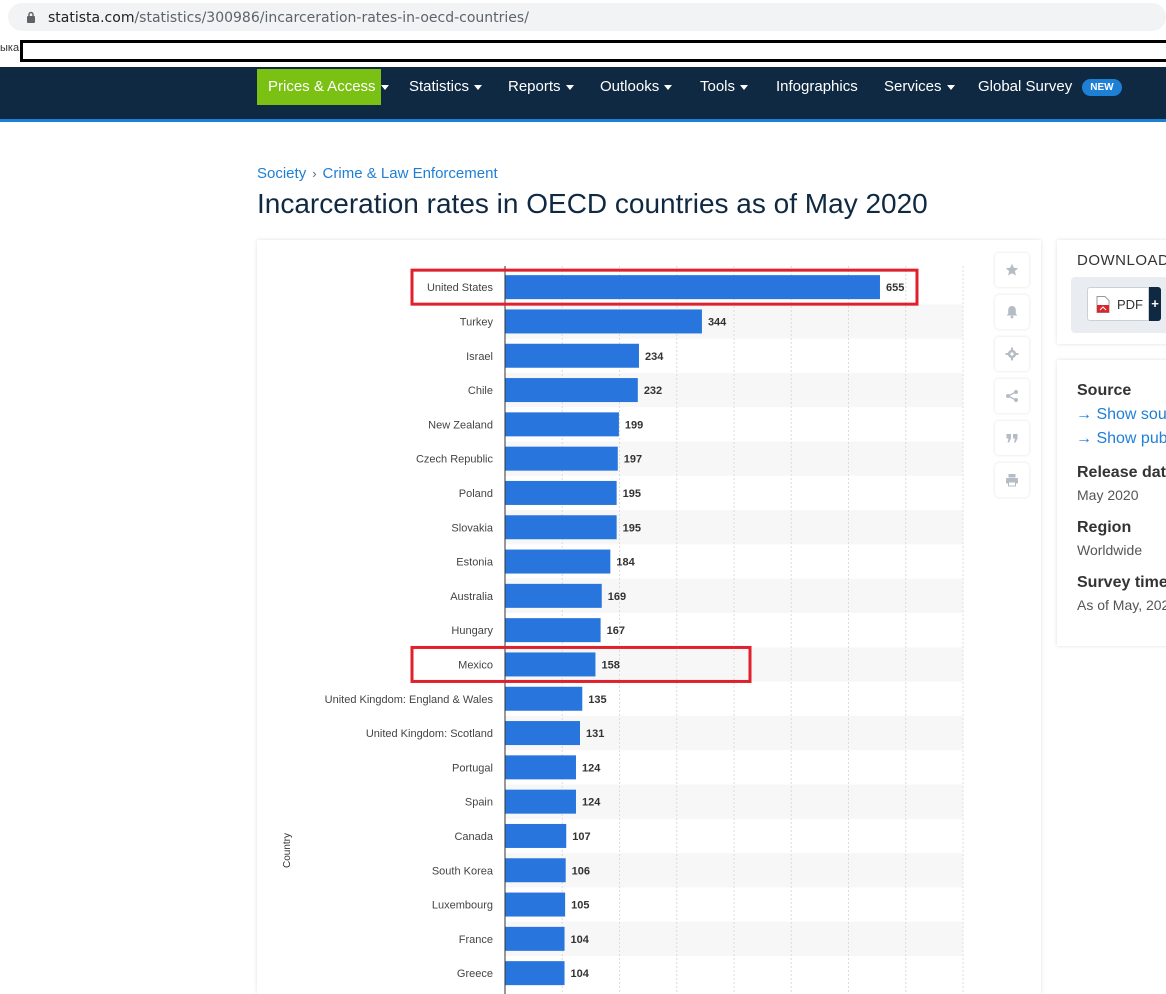  Describe the element at coordinates (595, 734) in the screenshot. I see `value-label: 131` at that location.